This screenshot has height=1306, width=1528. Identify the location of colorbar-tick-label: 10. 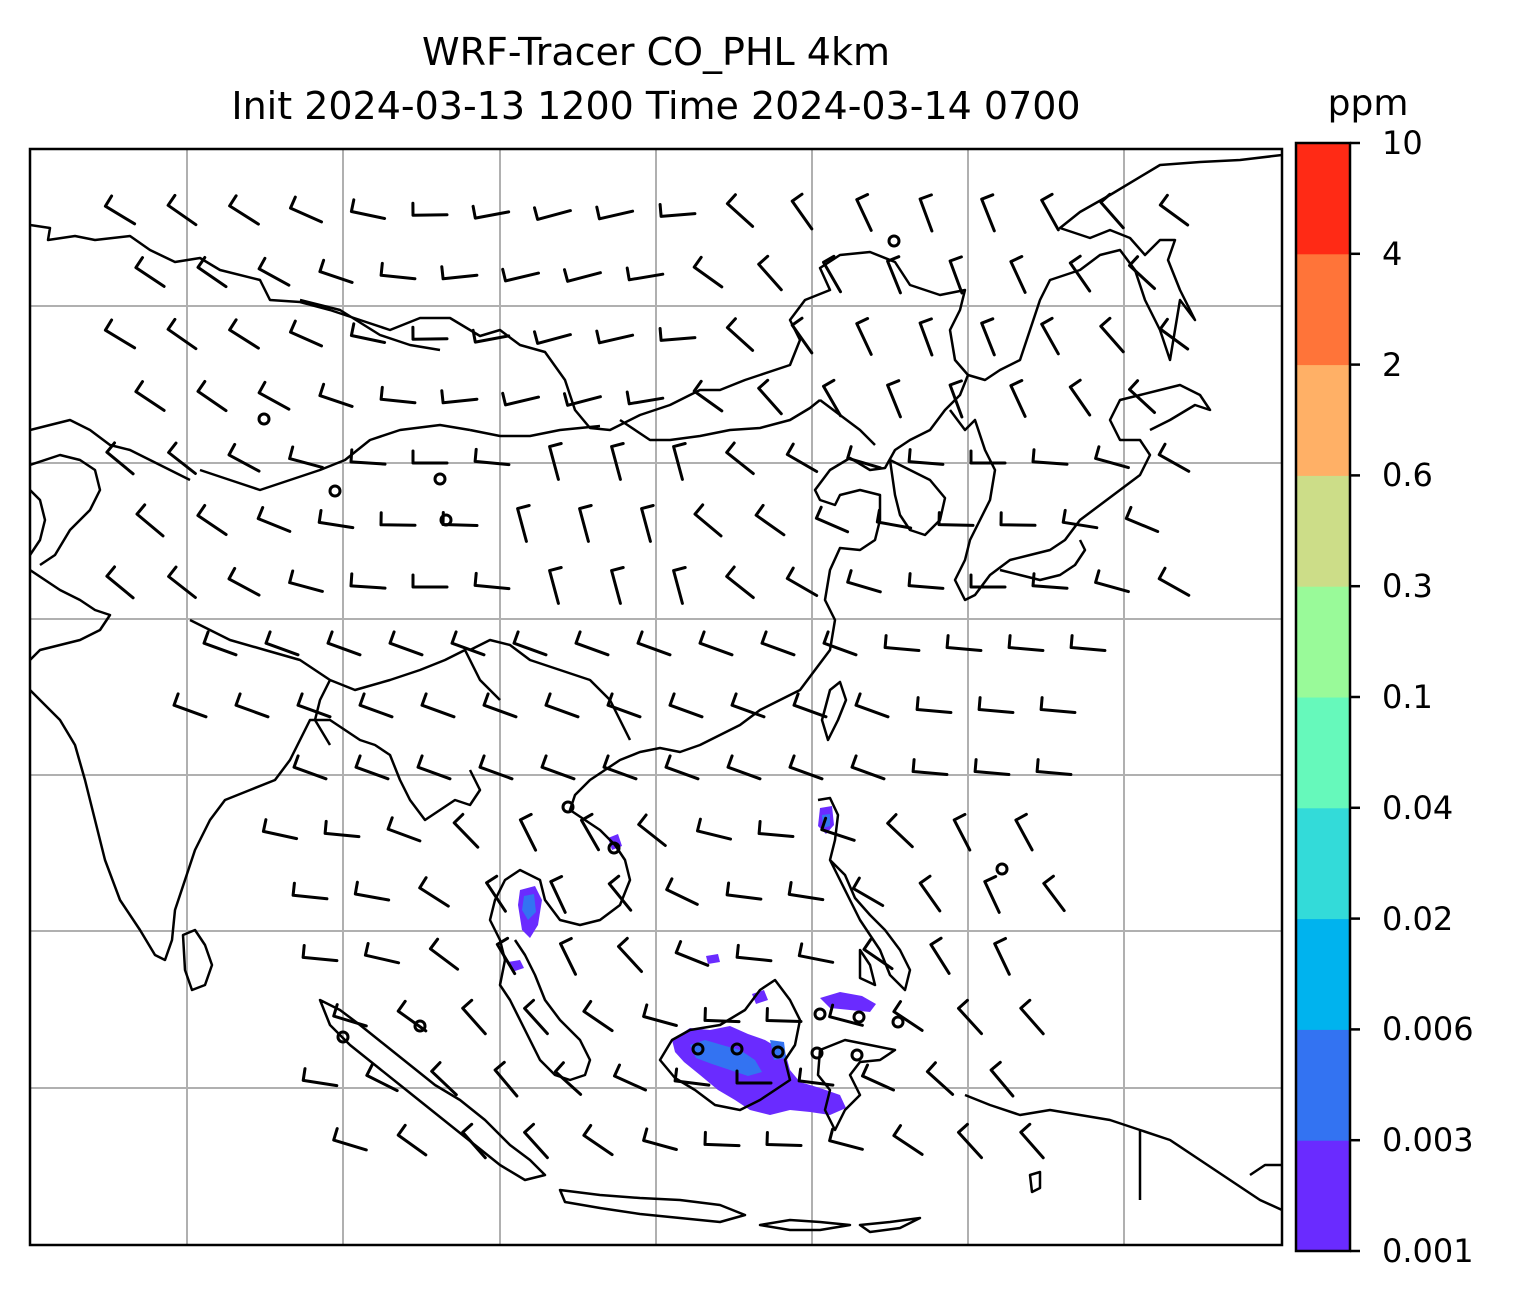
(1402, 143).